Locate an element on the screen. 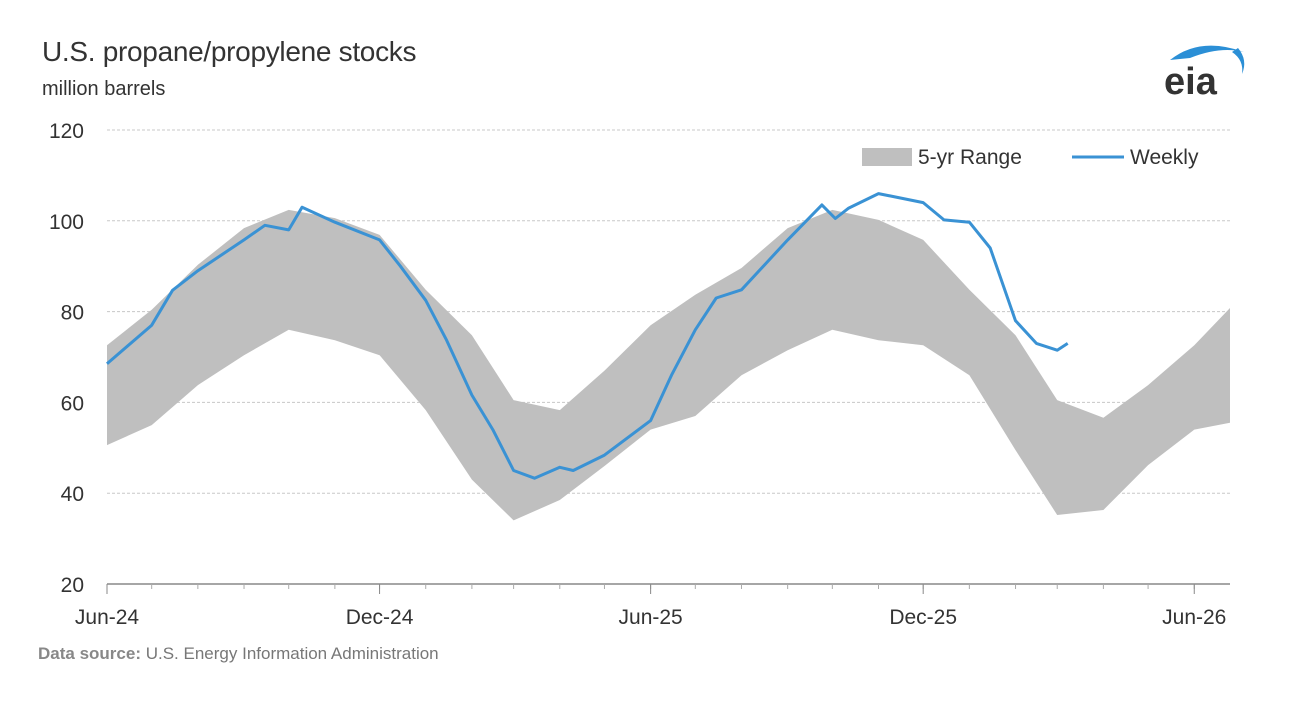  data-source-text: U.S. Energy Information Administration is located at coordinates (292, 653).